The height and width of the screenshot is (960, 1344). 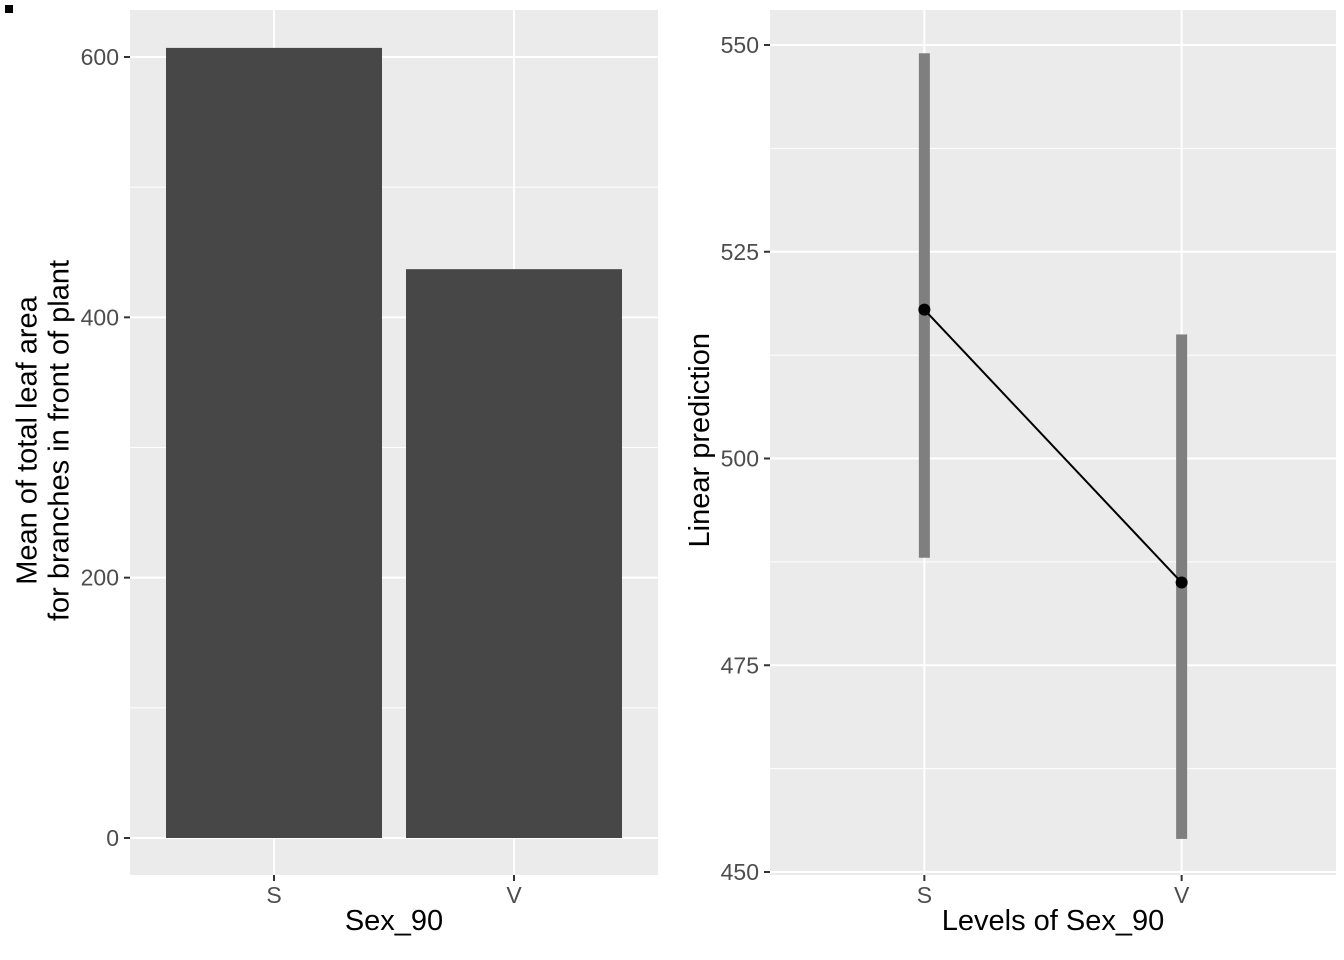 I want to click on bar-chart-x-axis-title: Sex_90, so click(x=394, y=921).